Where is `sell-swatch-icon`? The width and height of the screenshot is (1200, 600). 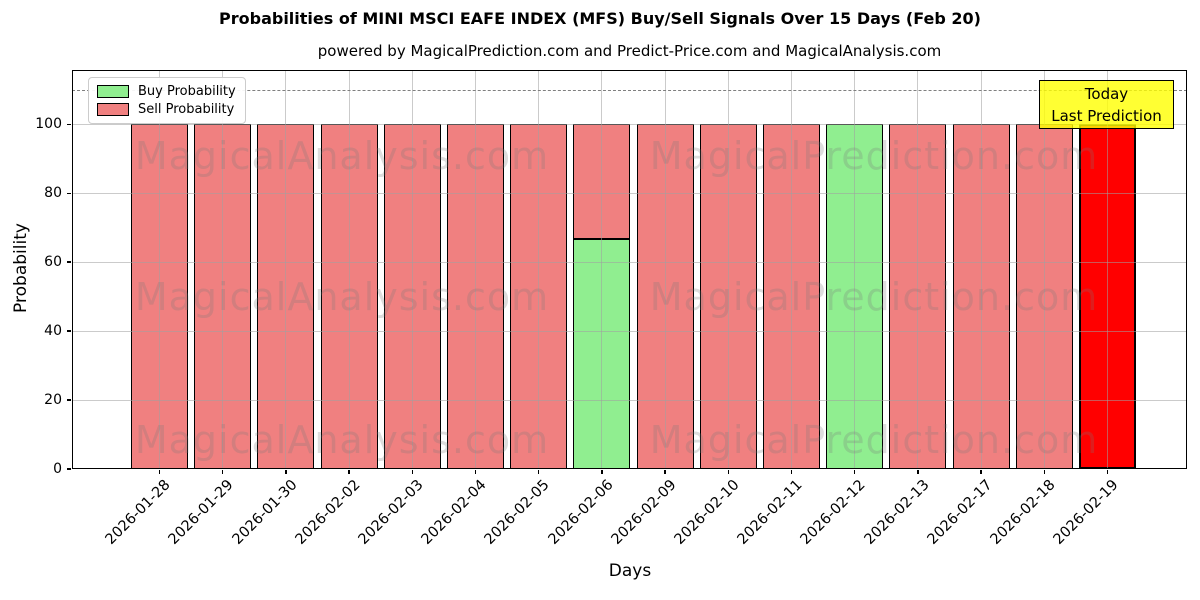
sell-swatch-icon is located at coordinates (113, 109).